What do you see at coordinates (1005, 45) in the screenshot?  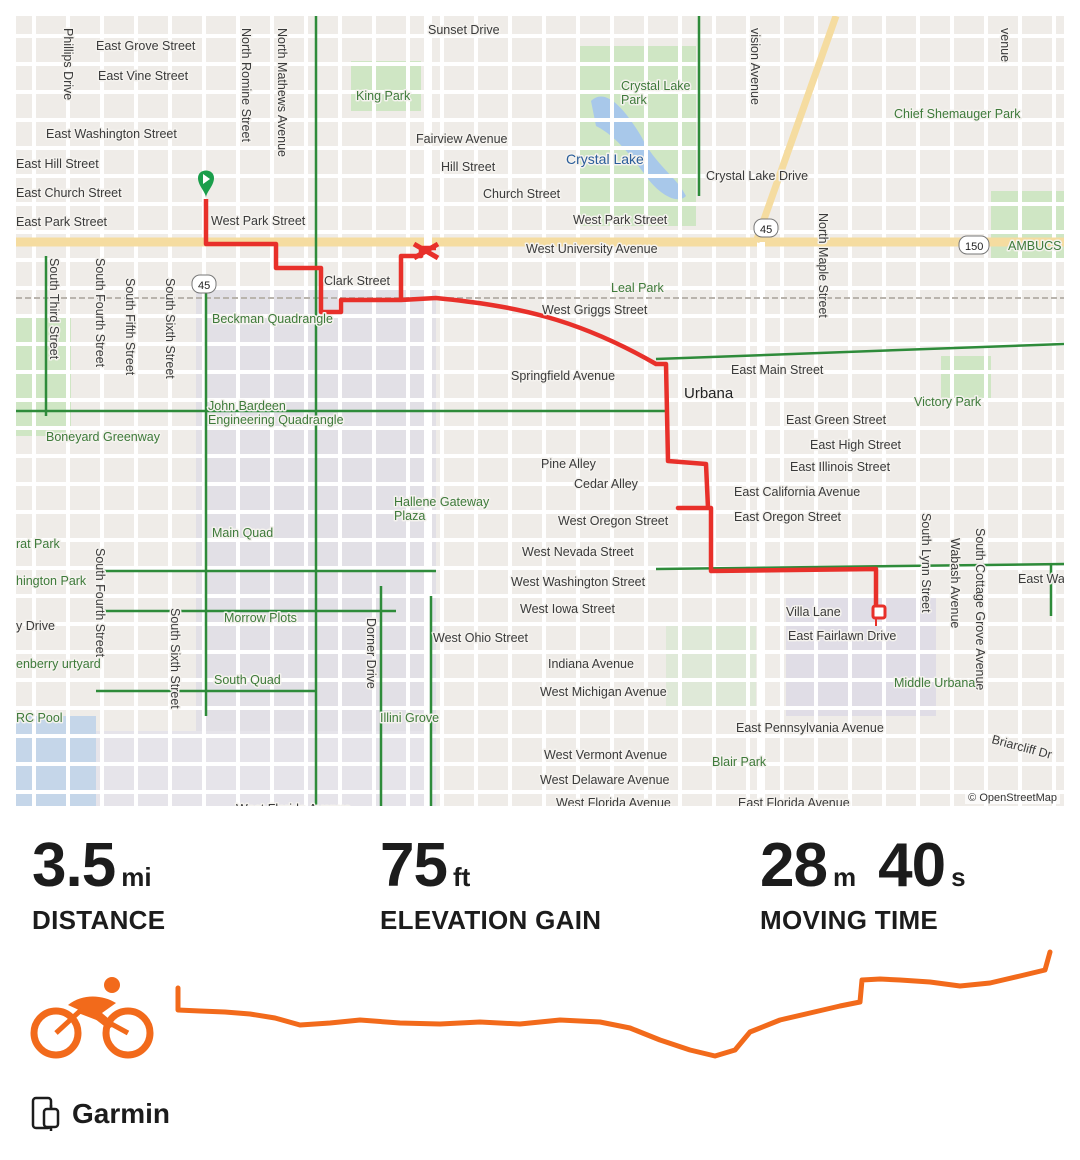 I see `street-label: venue` at bounding box center [1005, 45].